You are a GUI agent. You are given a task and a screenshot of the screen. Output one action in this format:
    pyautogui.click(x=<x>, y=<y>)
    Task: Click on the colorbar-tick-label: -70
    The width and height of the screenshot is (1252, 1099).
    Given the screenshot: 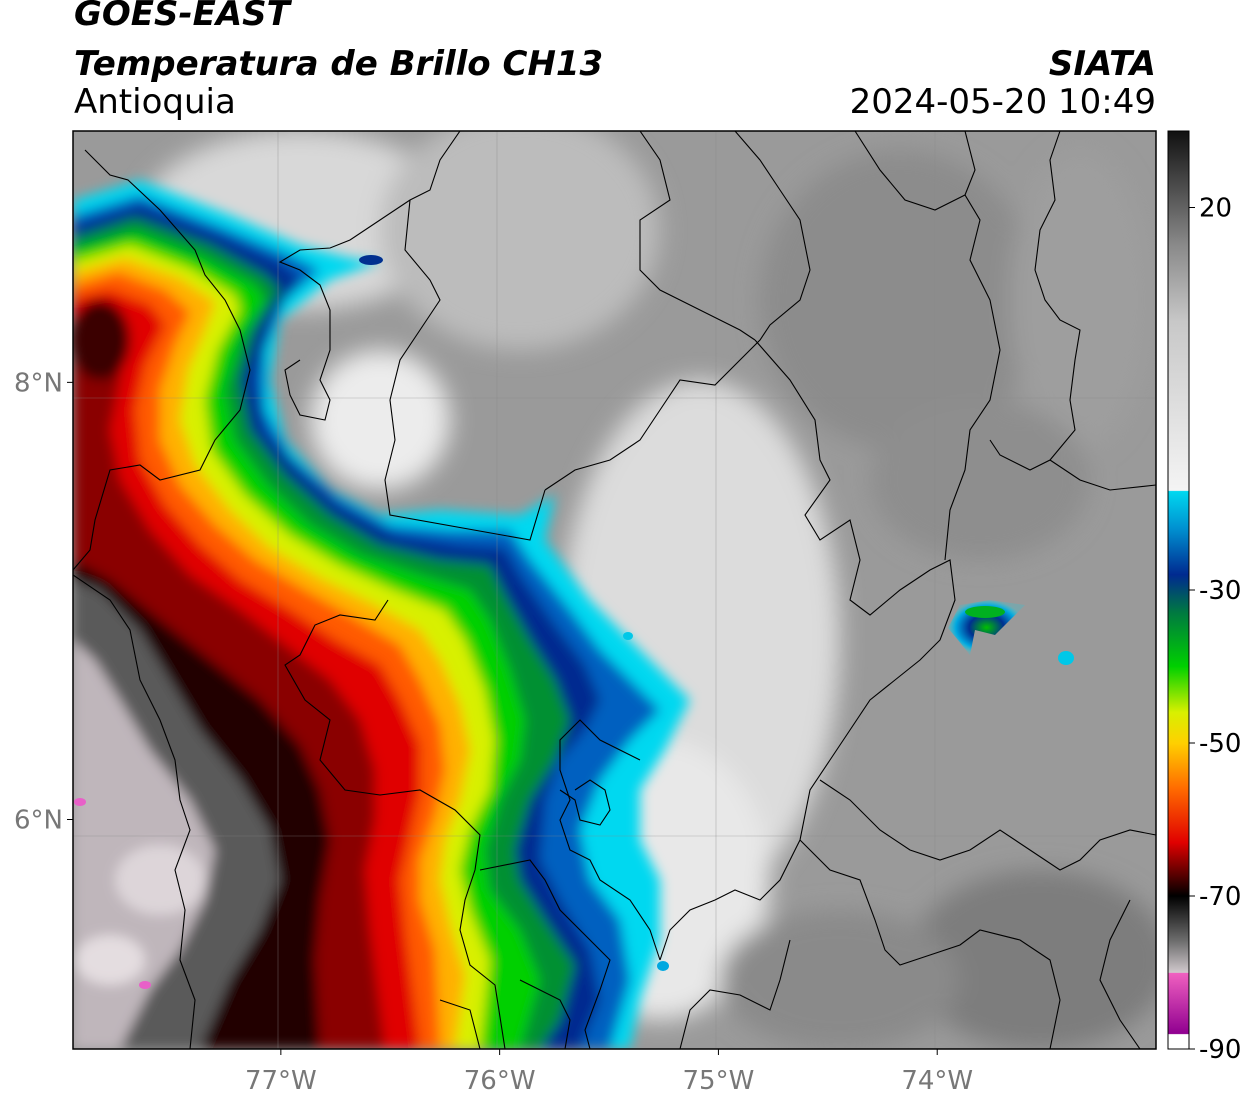 What is the action you would take?
    pyautogui.click(x=1220, y=897)
    